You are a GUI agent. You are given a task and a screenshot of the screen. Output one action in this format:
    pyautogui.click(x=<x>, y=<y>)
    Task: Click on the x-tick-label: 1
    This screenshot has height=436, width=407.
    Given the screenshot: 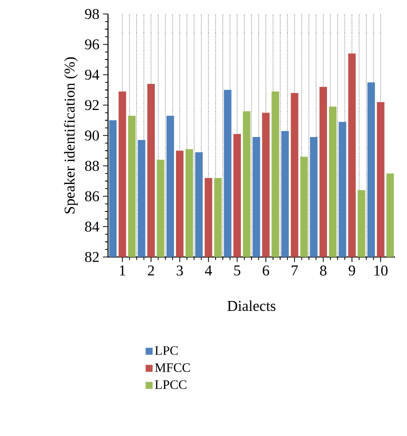 What is the action you would take?
    pyautogui.click(x=123, y=271)
    